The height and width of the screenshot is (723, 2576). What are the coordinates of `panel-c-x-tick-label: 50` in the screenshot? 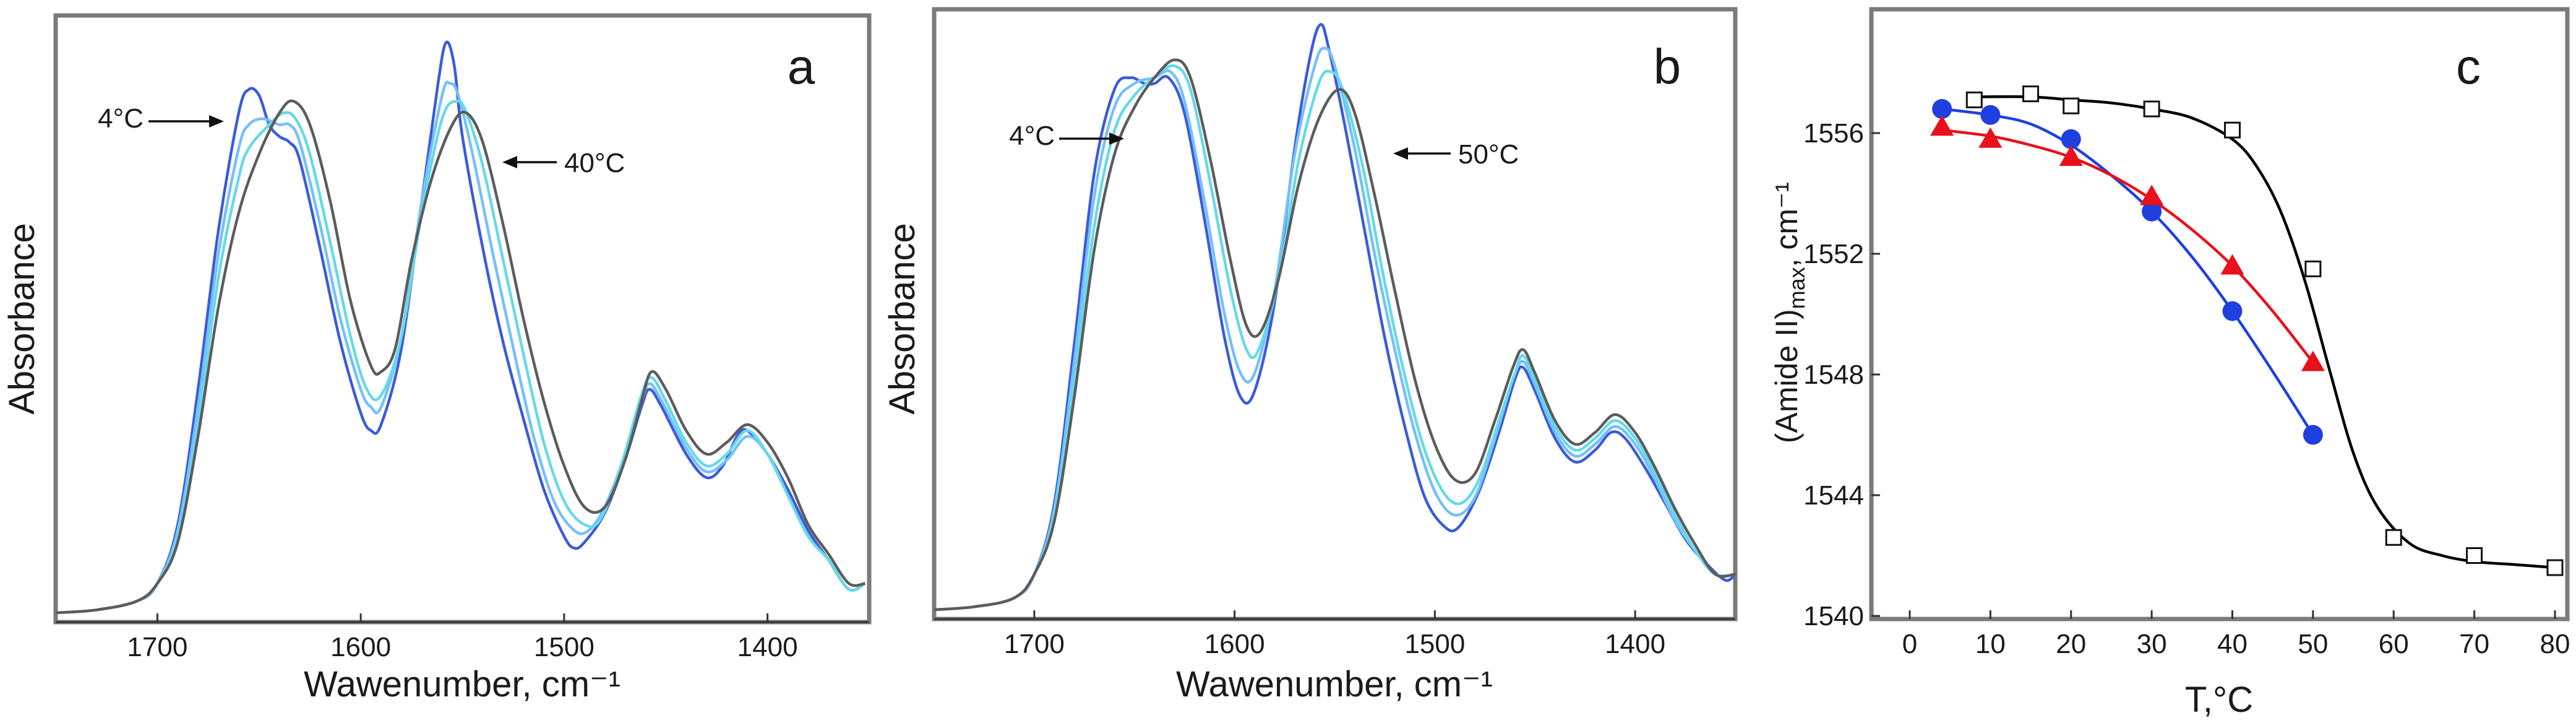 It's located at (2313, 644).